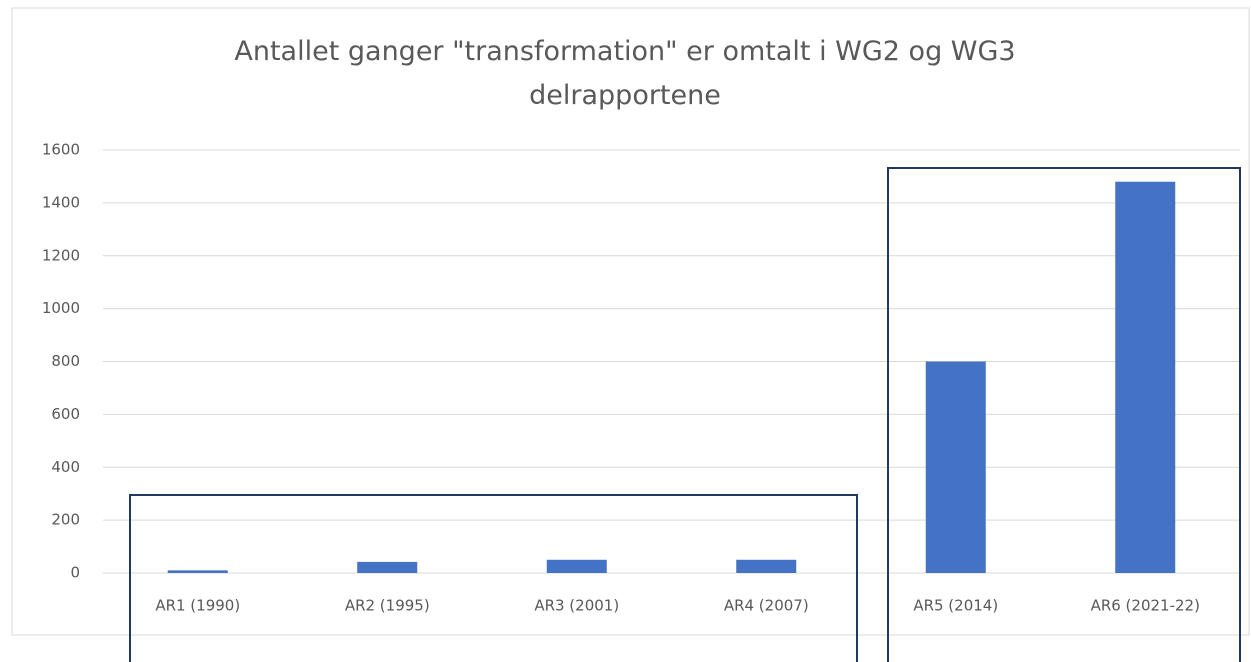  What do you see at coordinates (1145, 606) in the screenshot?
I see `x-tick-label: AR6 (2021-22)` at bounding box center [1145, 606].